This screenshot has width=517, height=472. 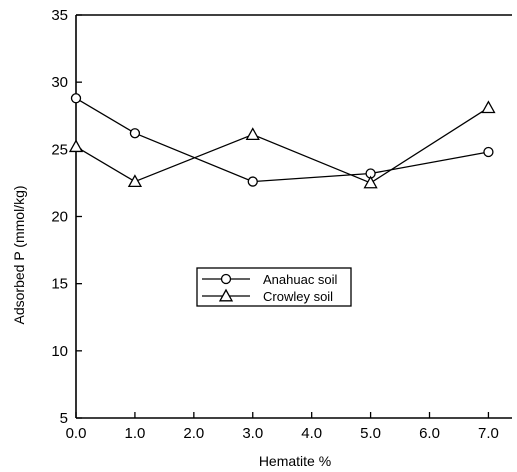 I want to click on y-tick-label: 10, so click(x=59, y=351).